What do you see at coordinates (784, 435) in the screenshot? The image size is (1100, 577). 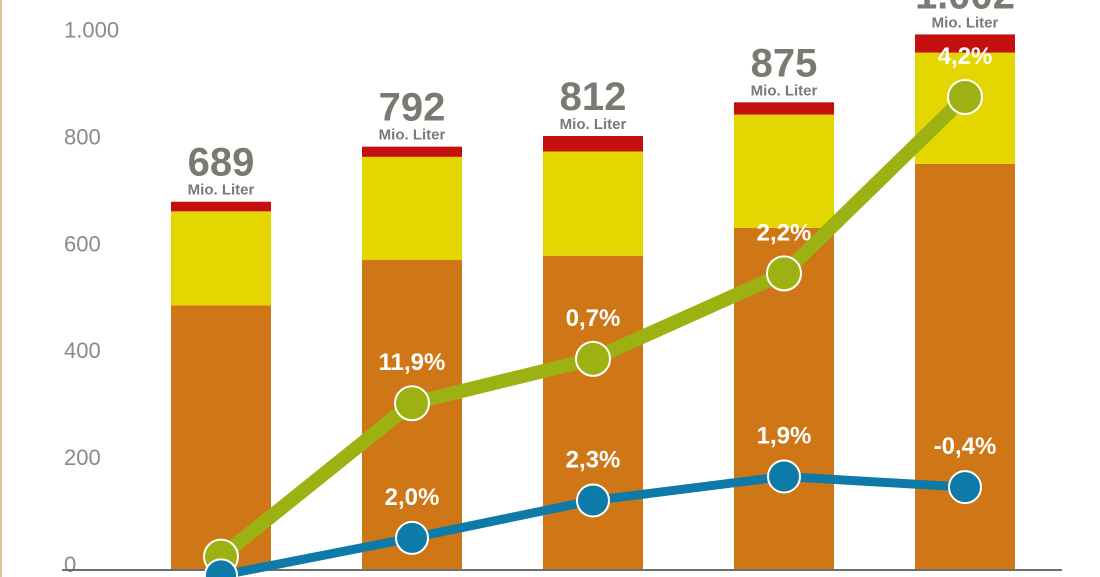 I see `blue-line-data-label: 1,9%` at bounding box center [784, 435].